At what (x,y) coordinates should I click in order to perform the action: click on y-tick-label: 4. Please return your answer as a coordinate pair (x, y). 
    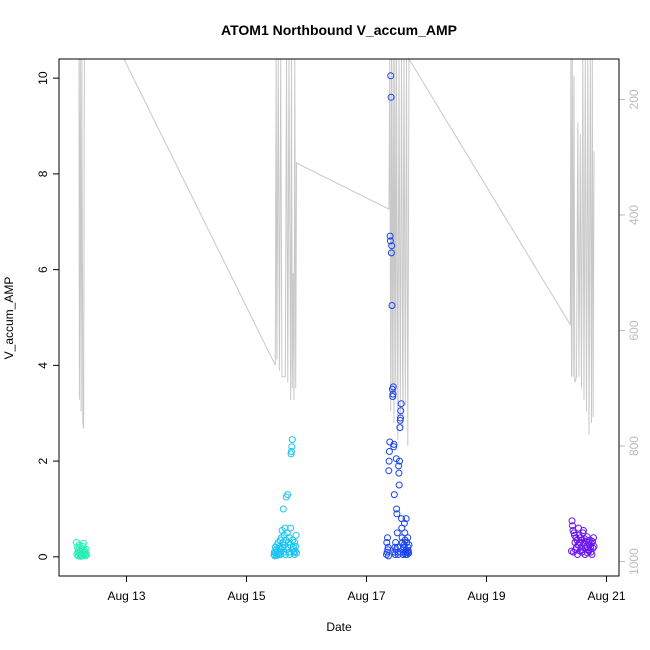
    Looking at the image, I should click on (43, 365).